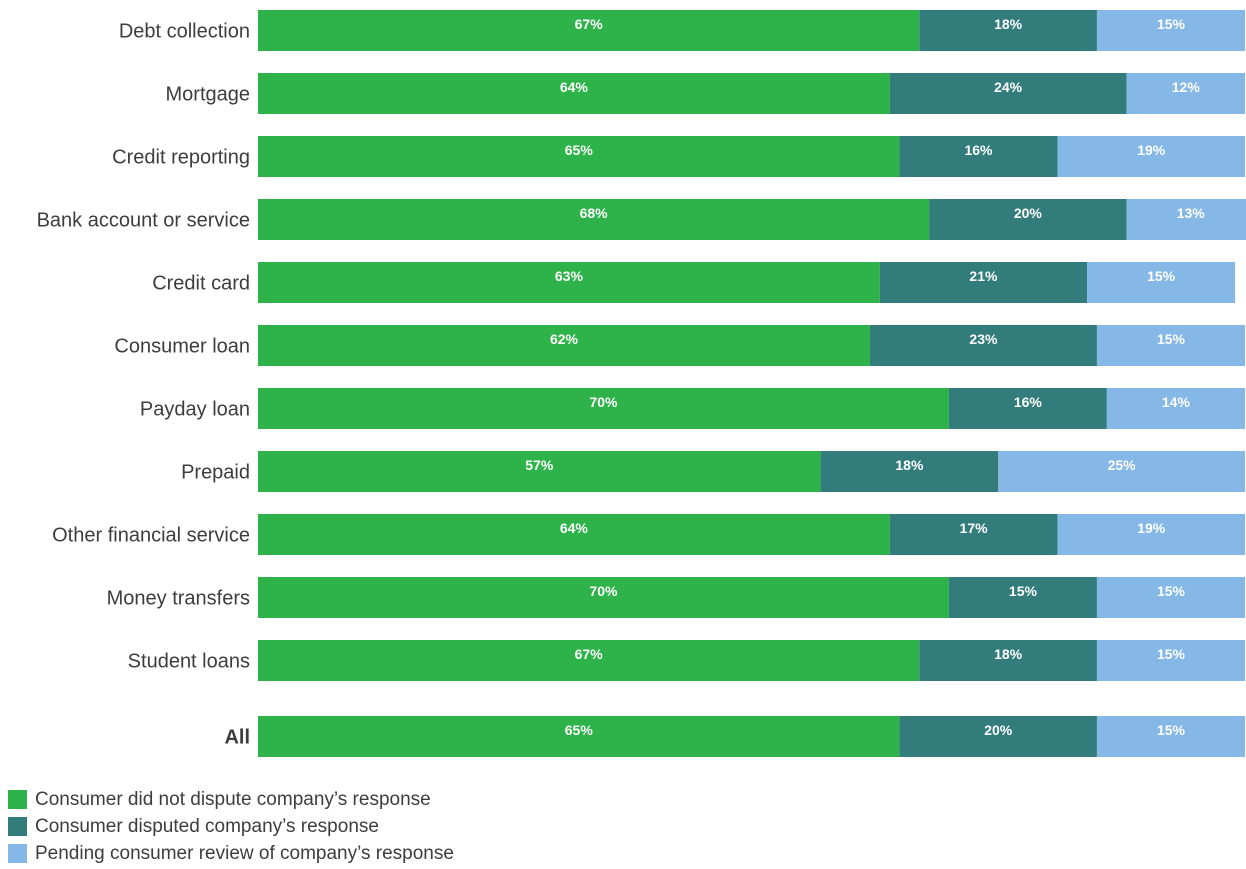 This screenshot has height=869, width=1246. I want to click on data-label-payday-loan-0: 70%, so click(603, 402).